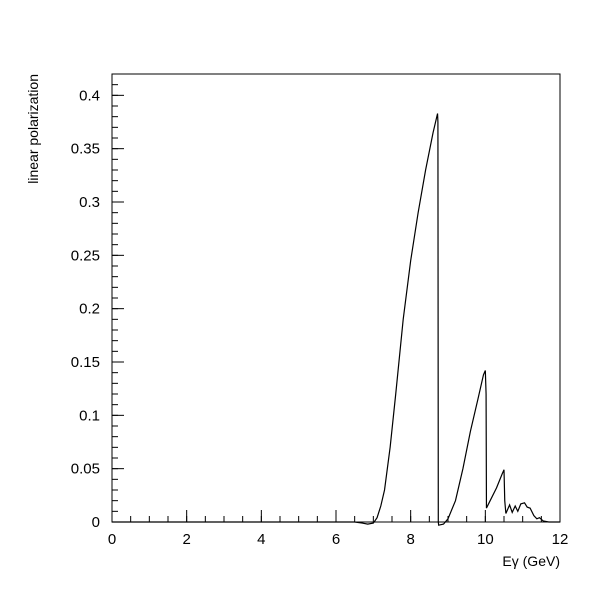 The width and height of the screenshot is (600, 600). I want to click on y-axis-ticks: 0 0.05 0.1 0.15 0.2 0.25 0.3 0.35 0.4, so click(97, 309).